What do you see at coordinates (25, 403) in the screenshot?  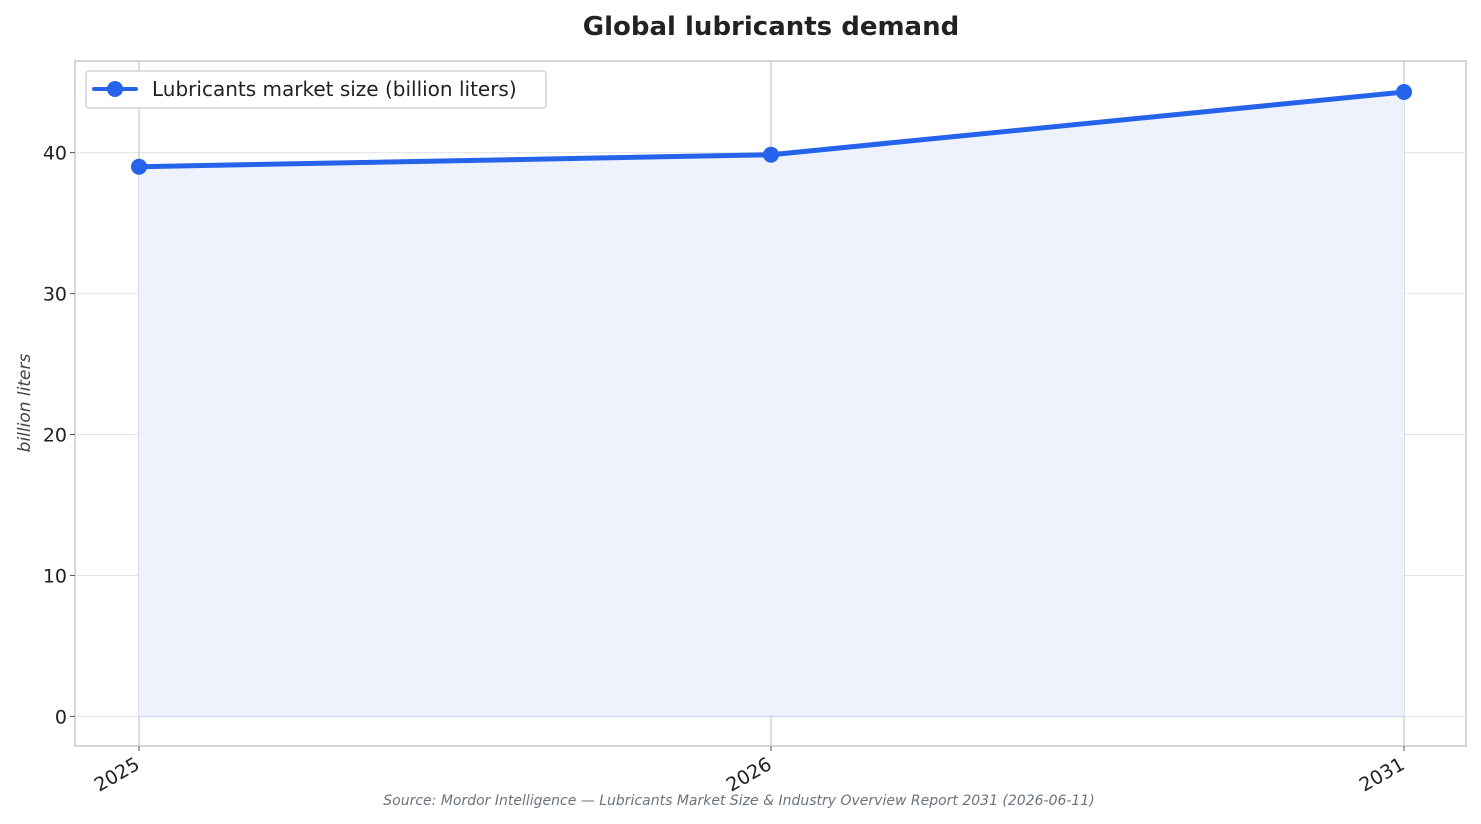 I see `y-axis-label: billion liters` at bounding box center [25, 403].